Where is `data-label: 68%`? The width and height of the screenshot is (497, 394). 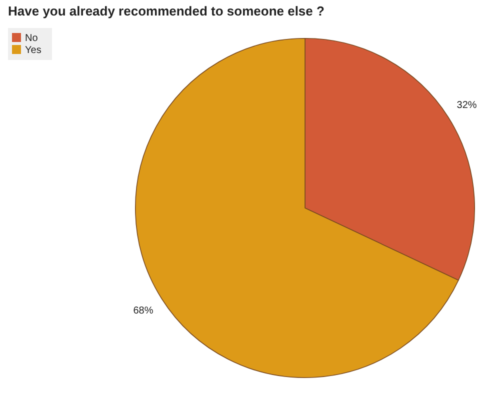 data-label: 68% is located at coordinates (143, 310).